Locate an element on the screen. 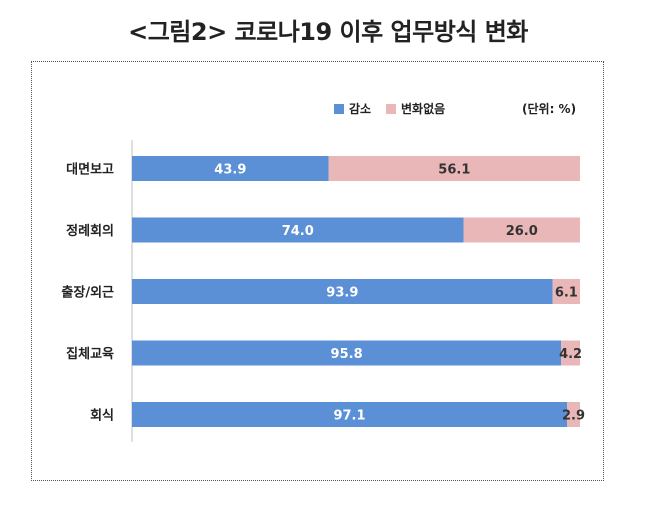  data-label-no-change: 26.0 is located at coordinates (522, 231).